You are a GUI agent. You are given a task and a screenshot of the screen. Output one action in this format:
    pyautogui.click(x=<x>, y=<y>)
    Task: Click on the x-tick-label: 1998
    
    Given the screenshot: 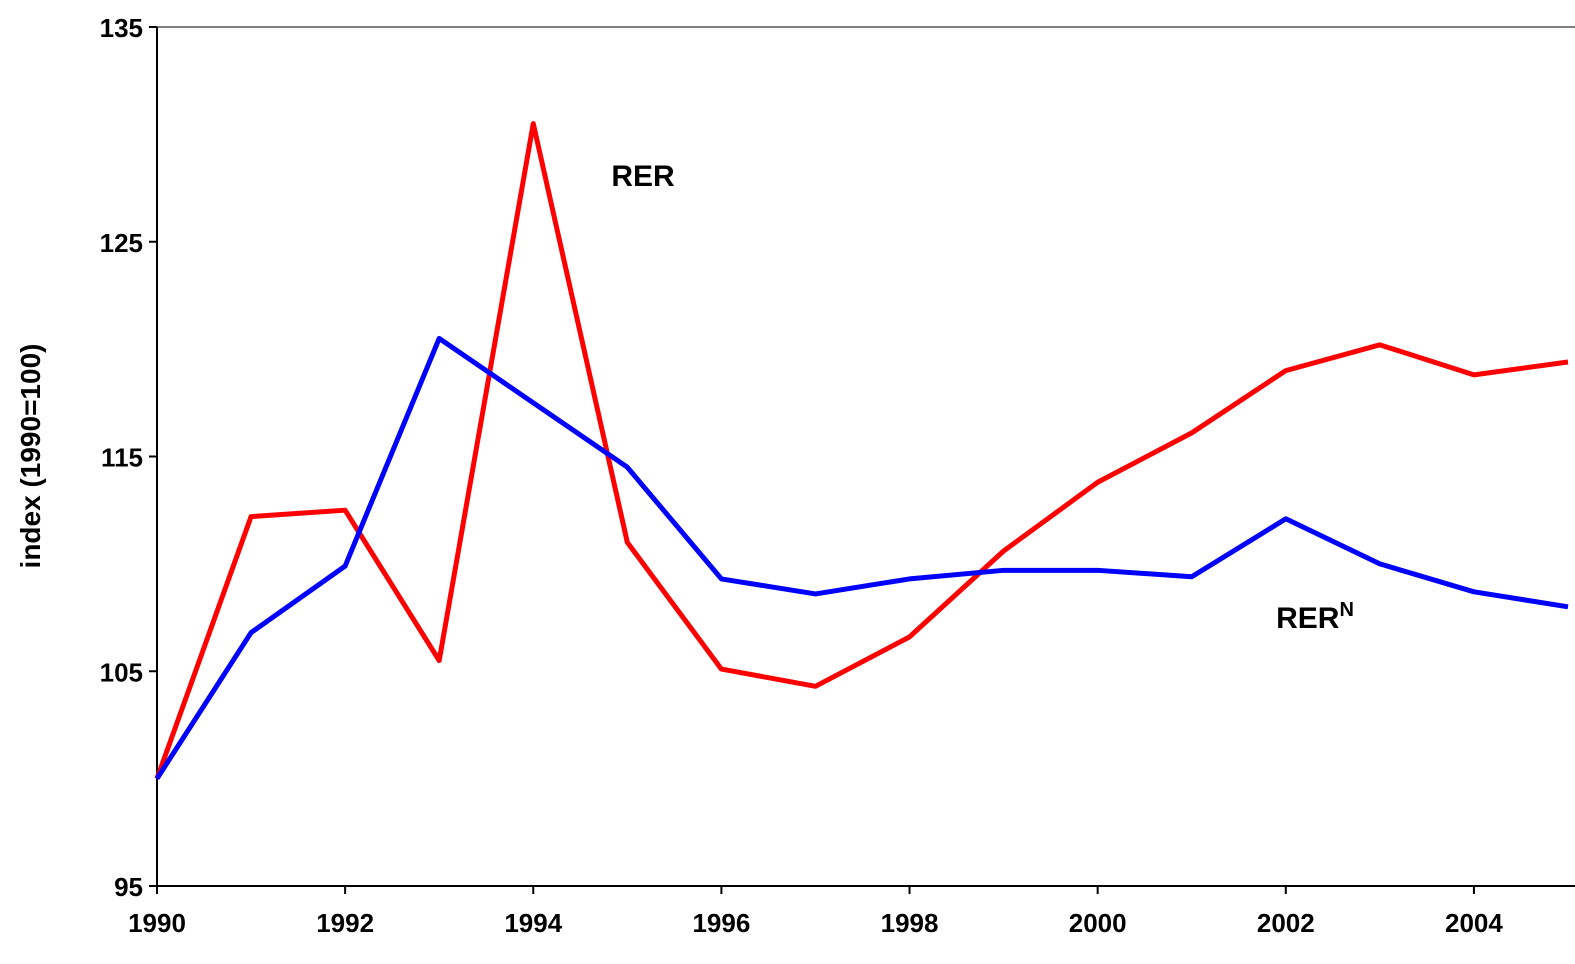 What is the action you would take?
    pyautogui.click(x=910, y=923)
    